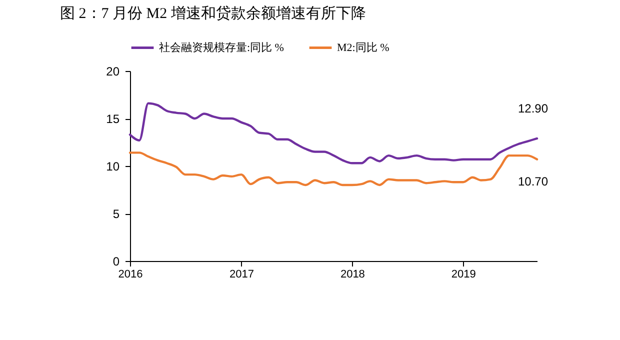 This screenshot has height=340, width=620. Describe the element at coordinates (213, 13) in the screenshot. I see `chart-title: 图 2：7 月份 M2 增速和贷款余额增速有所下降` at that location.